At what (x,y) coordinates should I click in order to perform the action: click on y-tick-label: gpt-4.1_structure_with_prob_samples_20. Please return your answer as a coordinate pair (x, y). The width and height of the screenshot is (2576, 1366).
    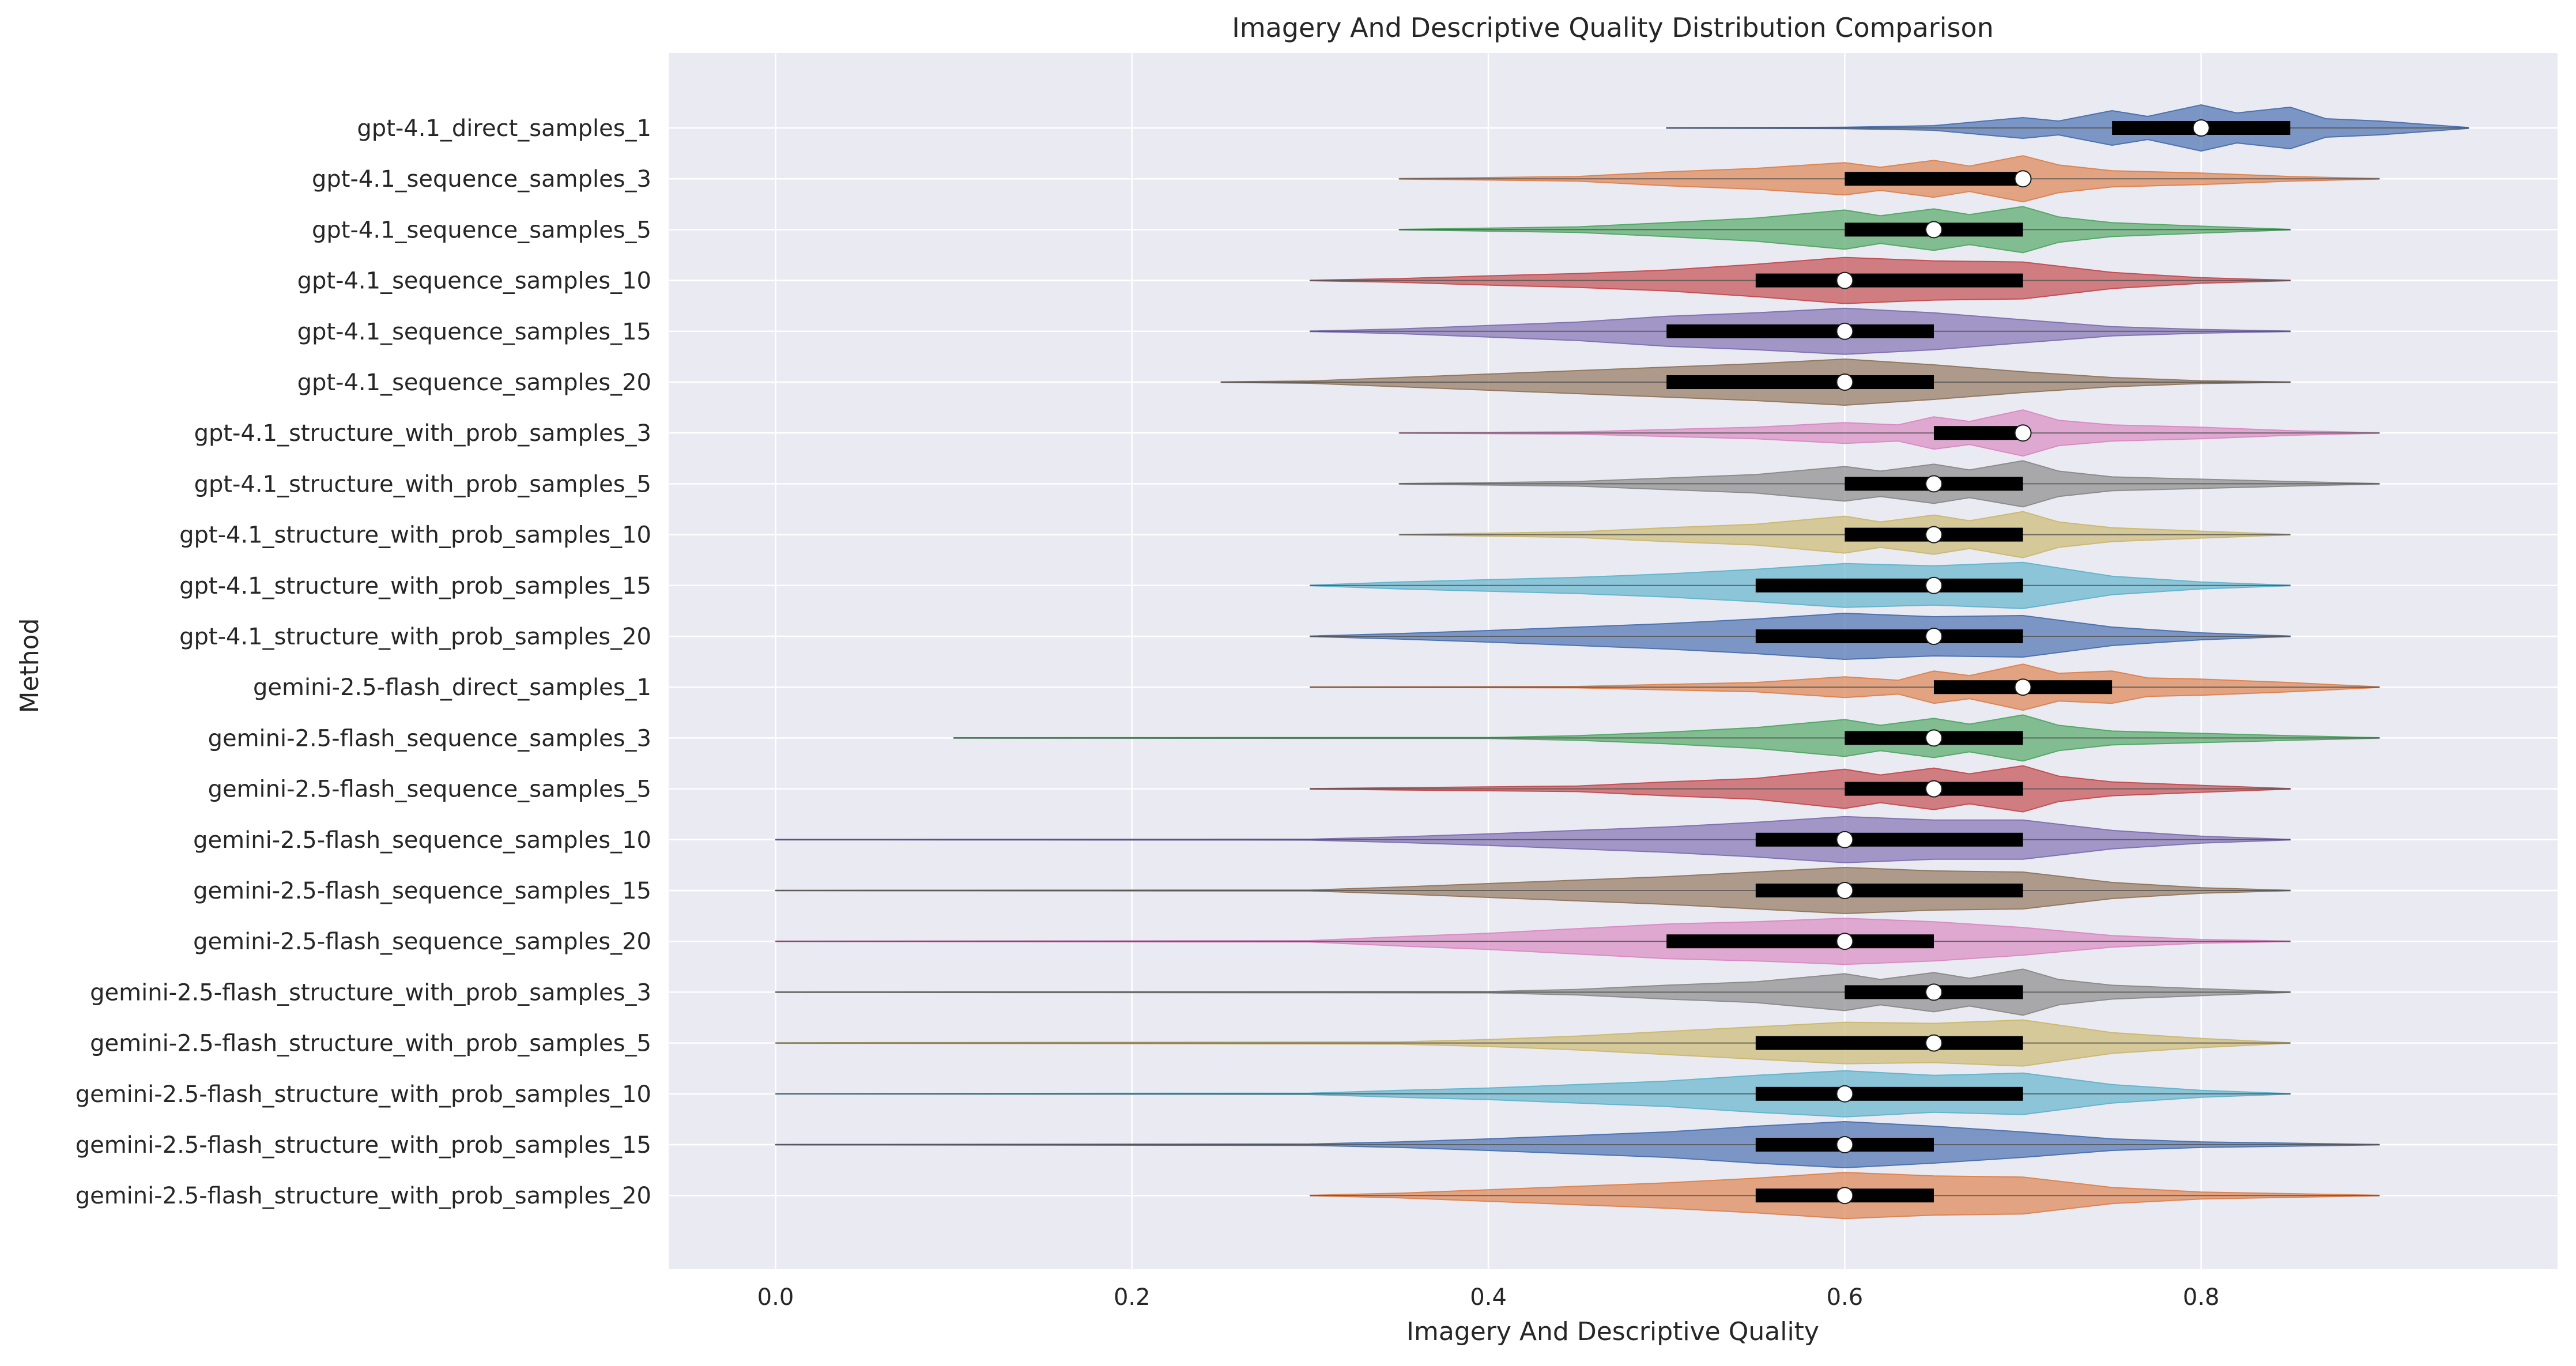
    Looking at the image, I should click on (415, 637).